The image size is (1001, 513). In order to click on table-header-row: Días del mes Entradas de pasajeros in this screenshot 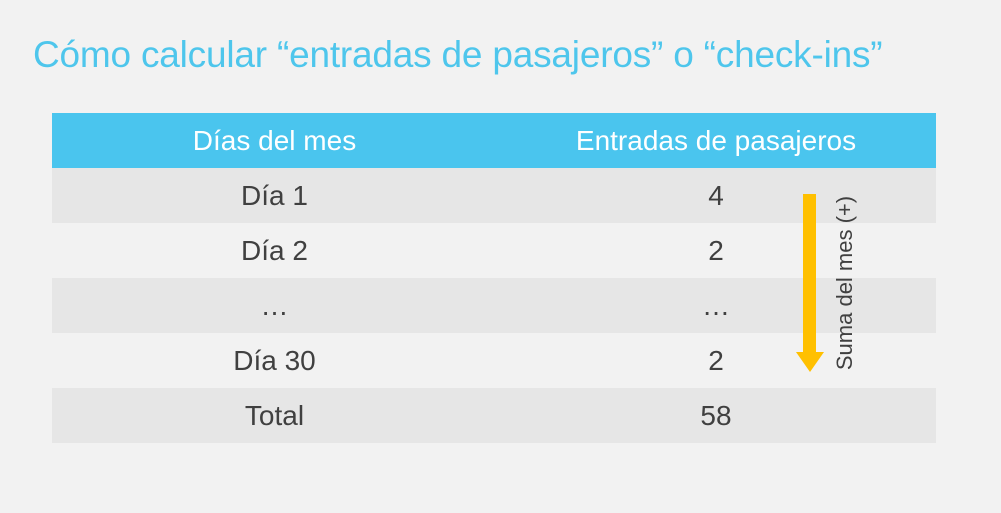, I will do `click(494, 140)`.